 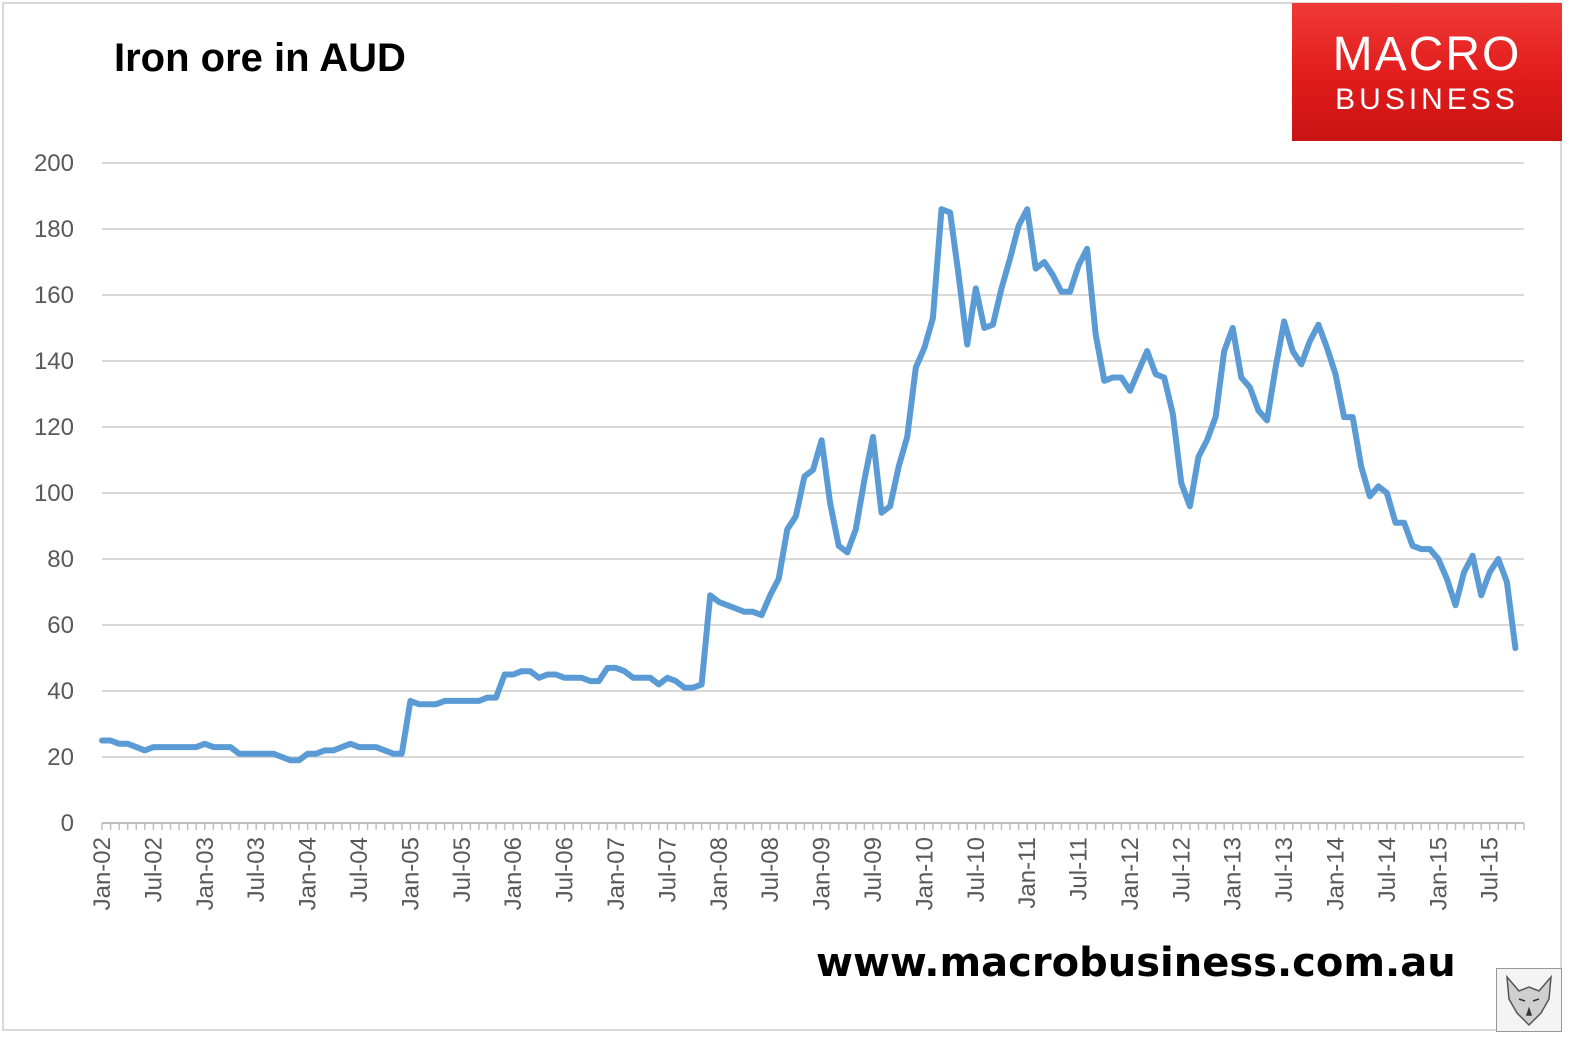 I want to click on x-tick-label: Jan-12, so click(x=1130, y=873).